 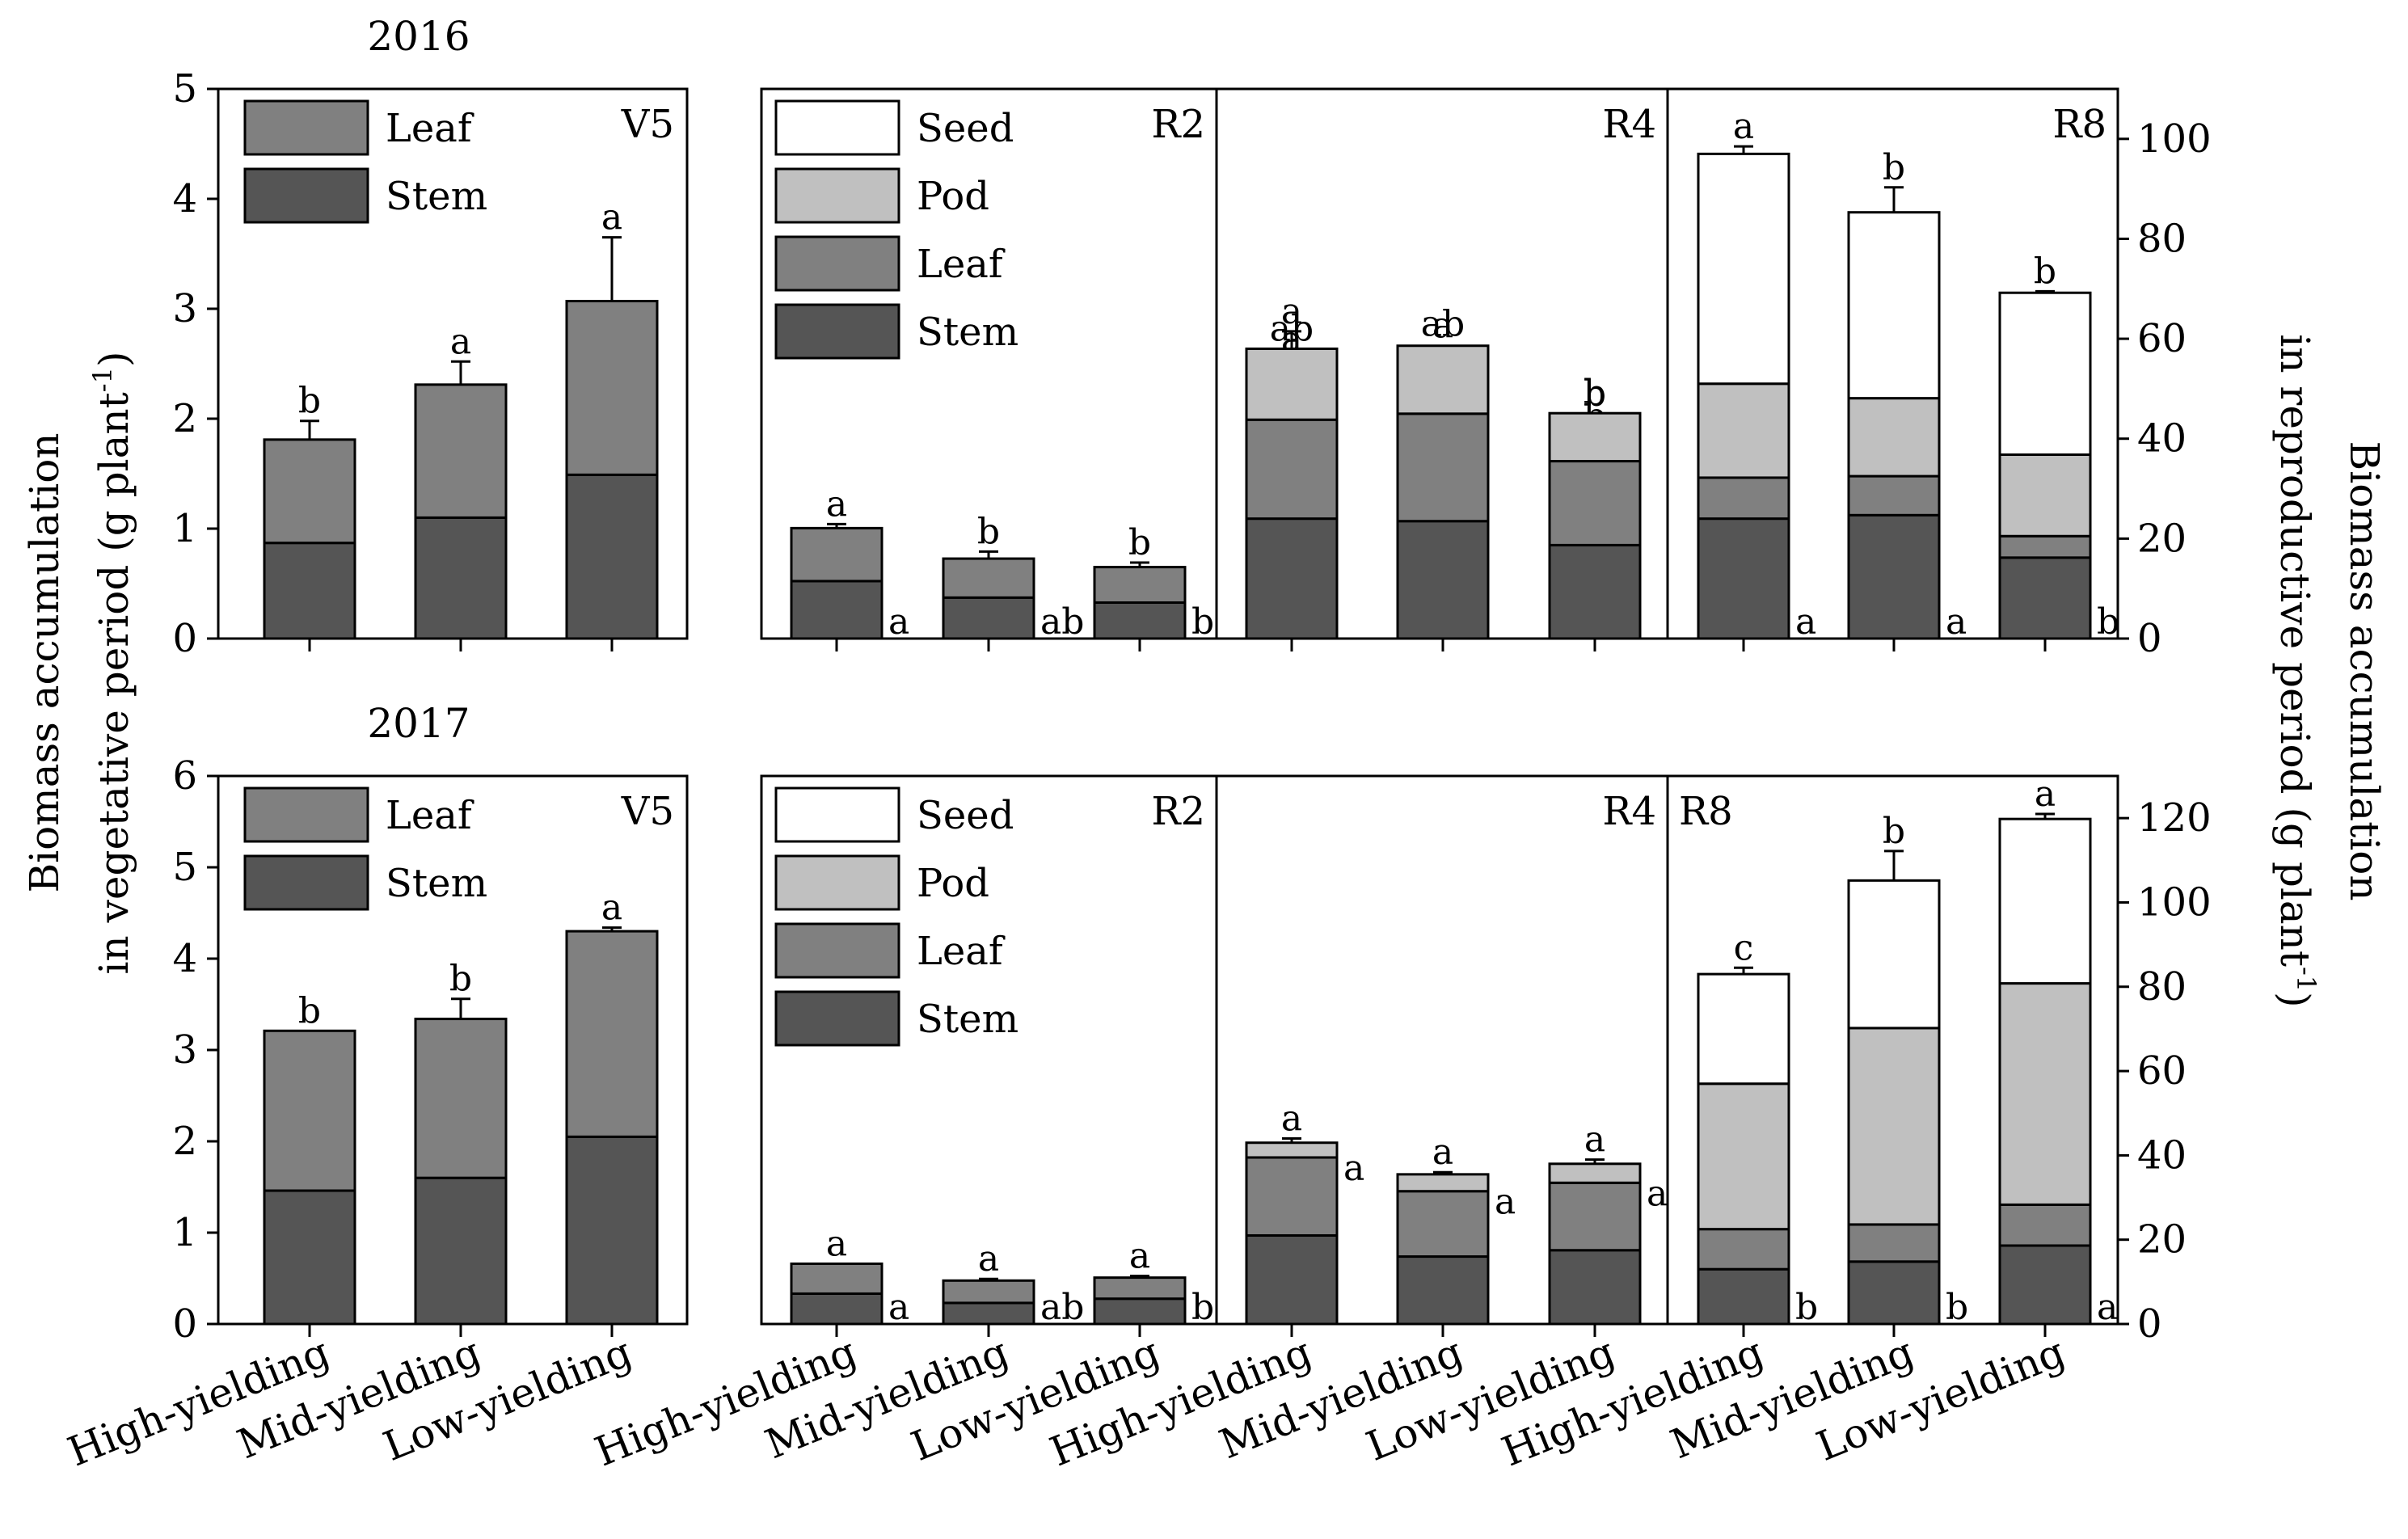 I want to click on y2017-r4-letter-pod-1: a, so click(x=1442, y=1152).